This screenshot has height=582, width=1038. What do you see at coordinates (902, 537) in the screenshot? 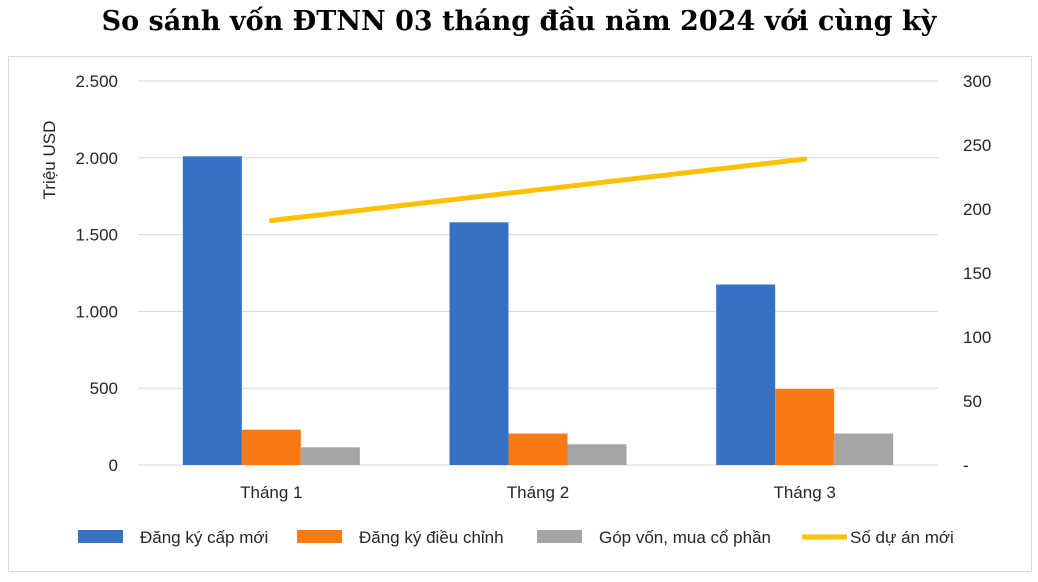
I see `legend-label: Số dự án mới` at bounding box center [902, 537].